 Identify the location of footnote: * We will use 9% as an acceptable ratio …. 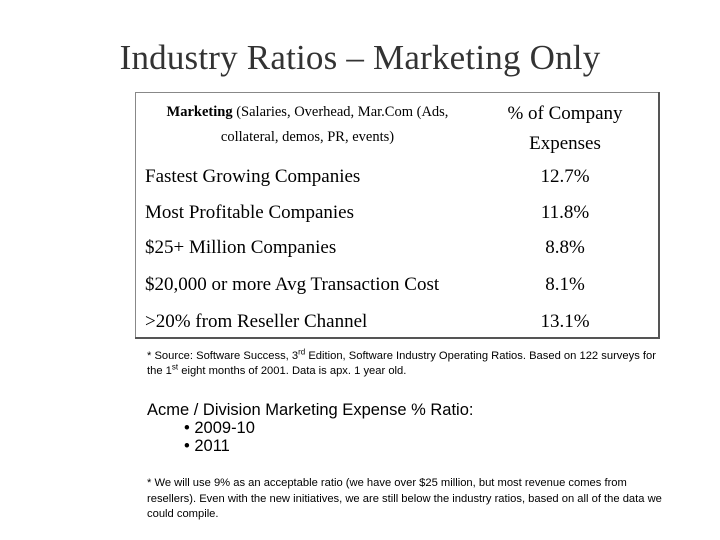
(404, 498).